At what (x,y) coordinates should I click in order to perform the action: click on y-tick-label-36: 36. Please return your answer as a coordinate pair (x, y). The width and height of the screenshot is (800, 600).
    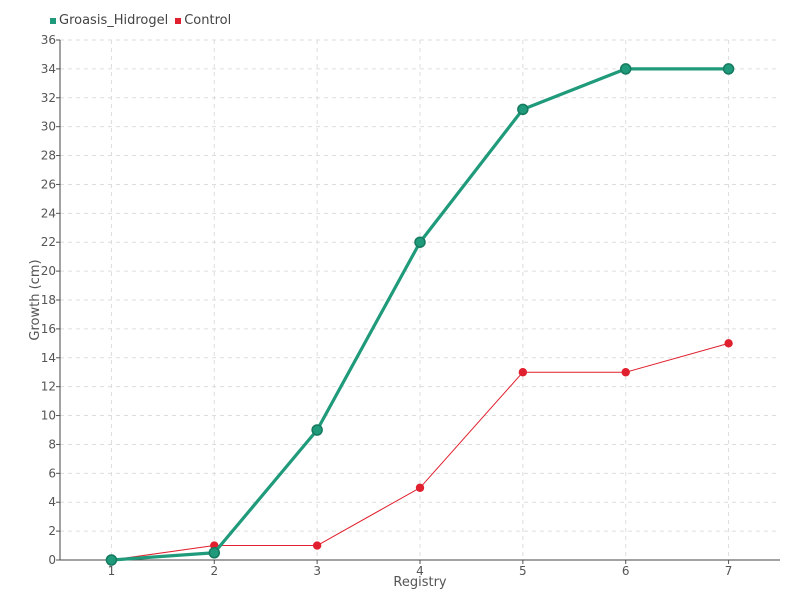
    Looking at the image, I should click on (48, 40).